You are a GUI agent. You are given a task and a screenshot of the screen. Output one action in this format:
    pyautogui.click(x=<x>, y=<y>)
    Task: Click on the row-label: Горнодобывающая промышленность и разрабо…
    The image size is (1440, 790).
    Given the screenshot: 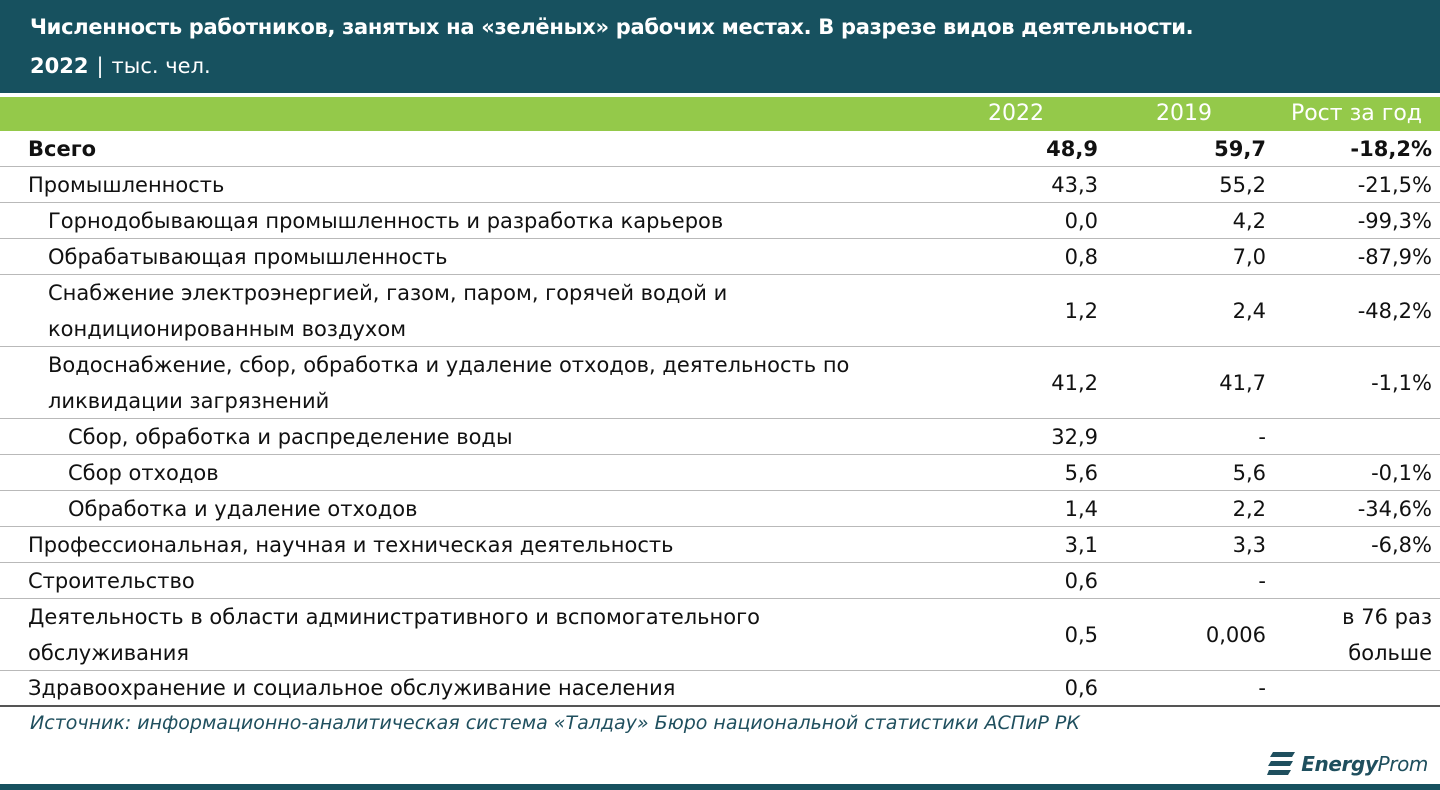 What is the action you would take?
    pyautogui.click(x=386, y=220)
    